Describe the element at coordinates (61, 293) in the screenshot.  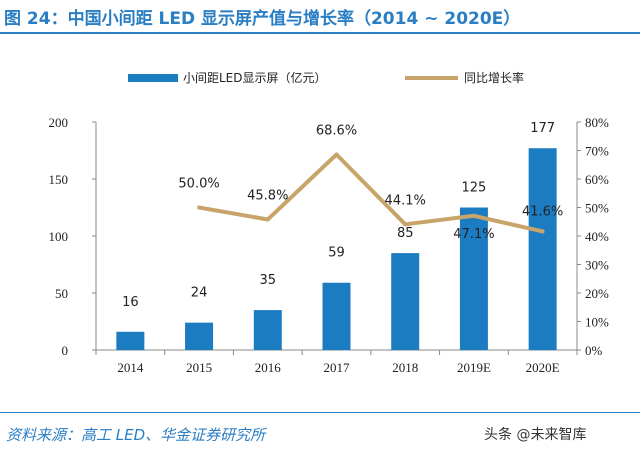
I see `left-tick-label: 50` at that location.